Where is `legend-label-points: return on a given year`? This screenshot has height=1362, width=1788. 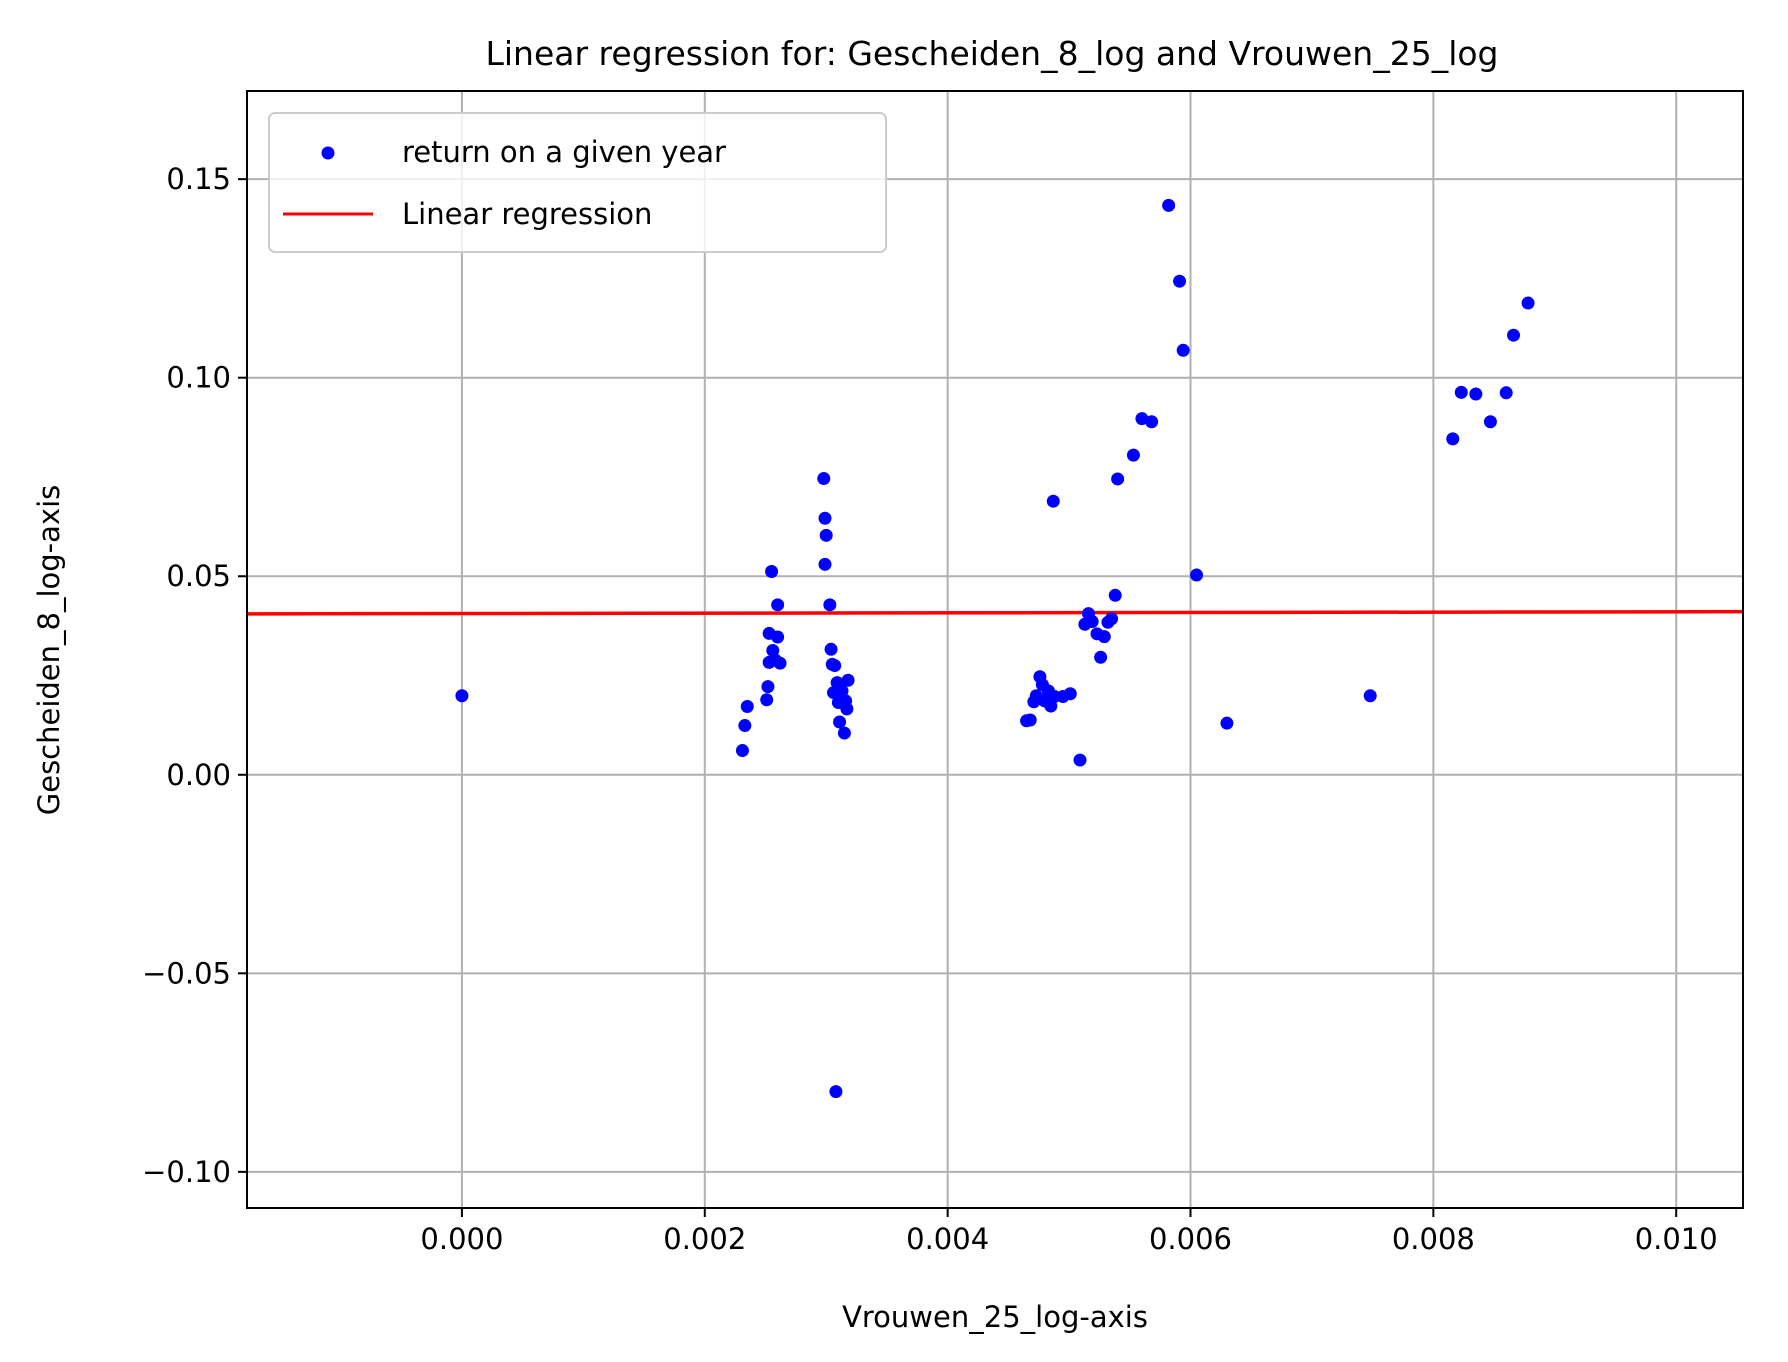
legend-label-points: return on a given year is located at coordinates (564, 152).